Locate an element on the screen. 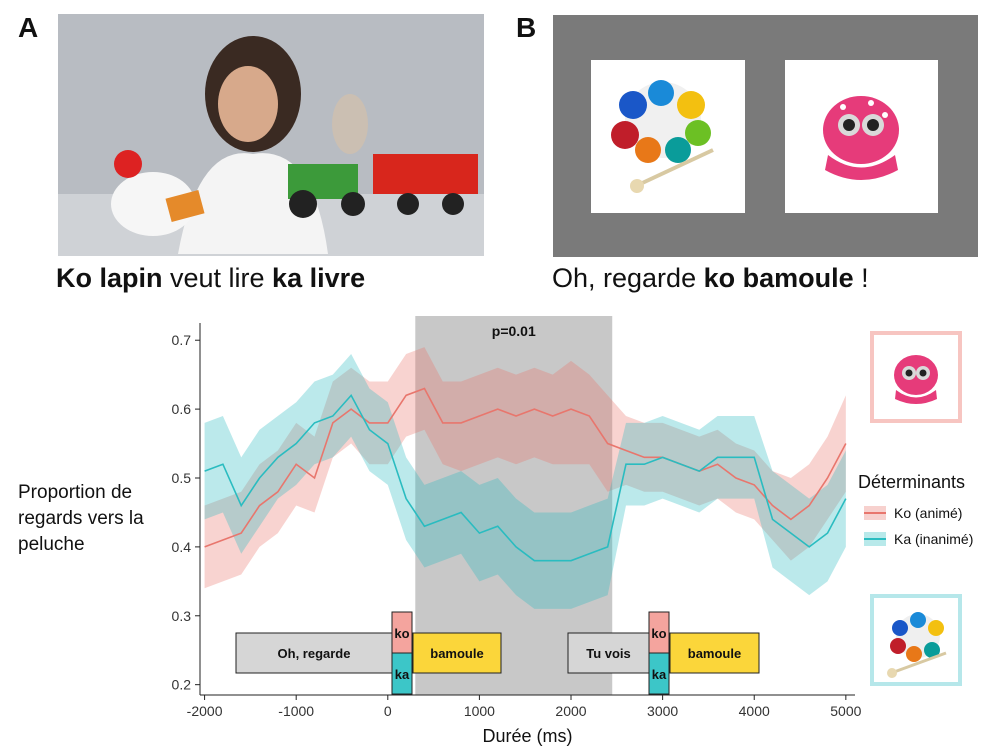 The image size is (999, 749). caption-a-part-2: veut lire is located at coordinates (217, 278).